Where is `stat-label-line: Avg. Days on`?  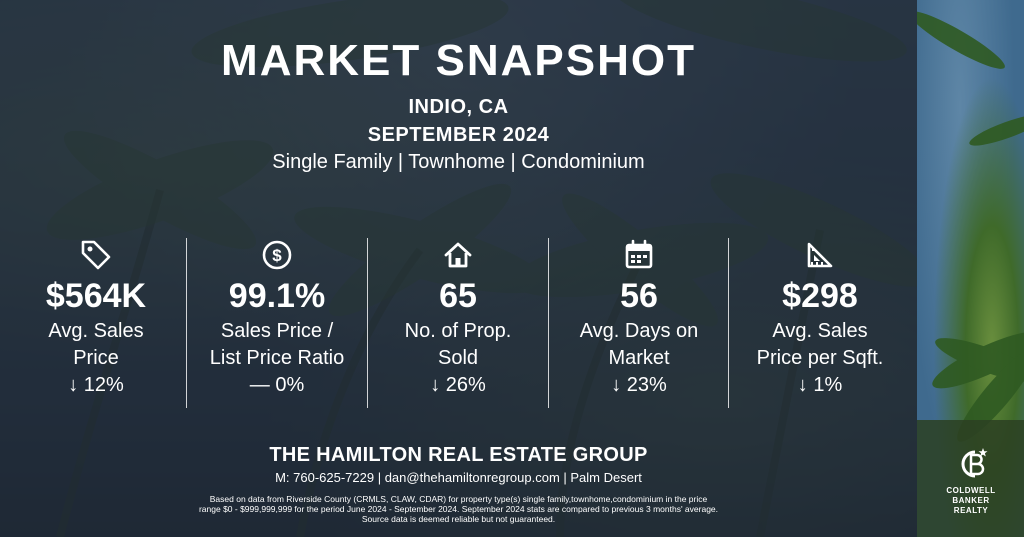 stat-label-line: Avg. Days on is located at coordinates (639, 331).